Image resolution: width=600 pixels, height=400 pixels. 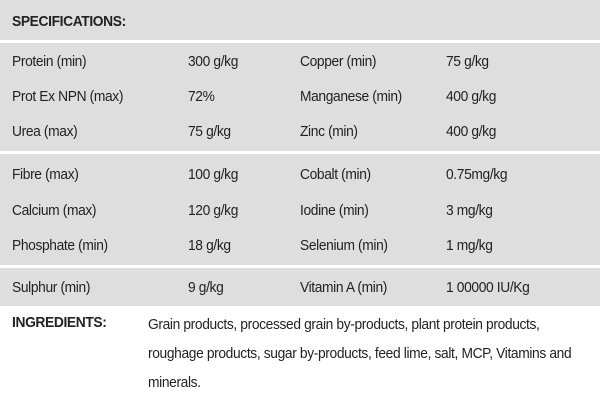 I want to click on spec-value: 3 mg/kg, so click(x=469, y=210).